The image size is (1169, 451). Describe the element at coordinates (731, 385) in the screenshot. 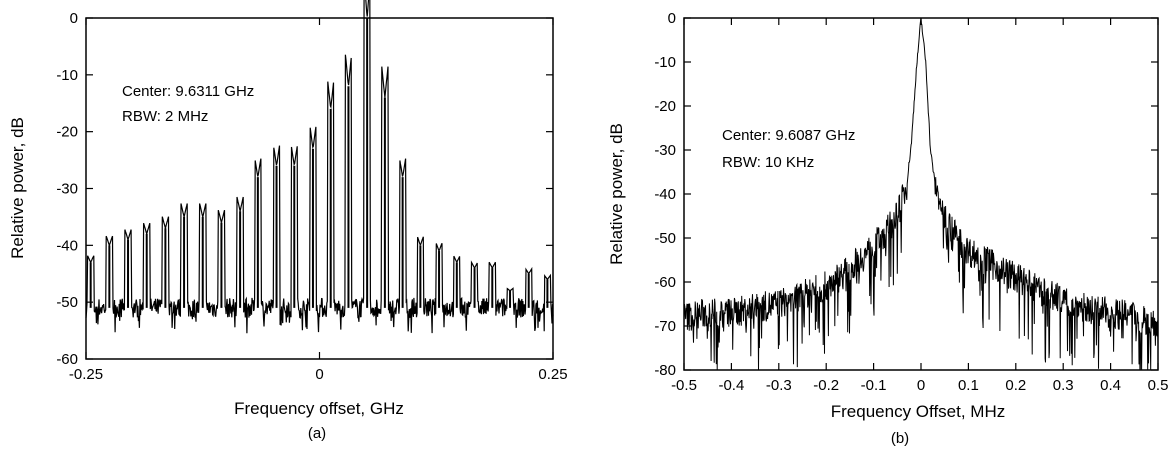

I see `x-tick-label-b: -0.4` at that location.